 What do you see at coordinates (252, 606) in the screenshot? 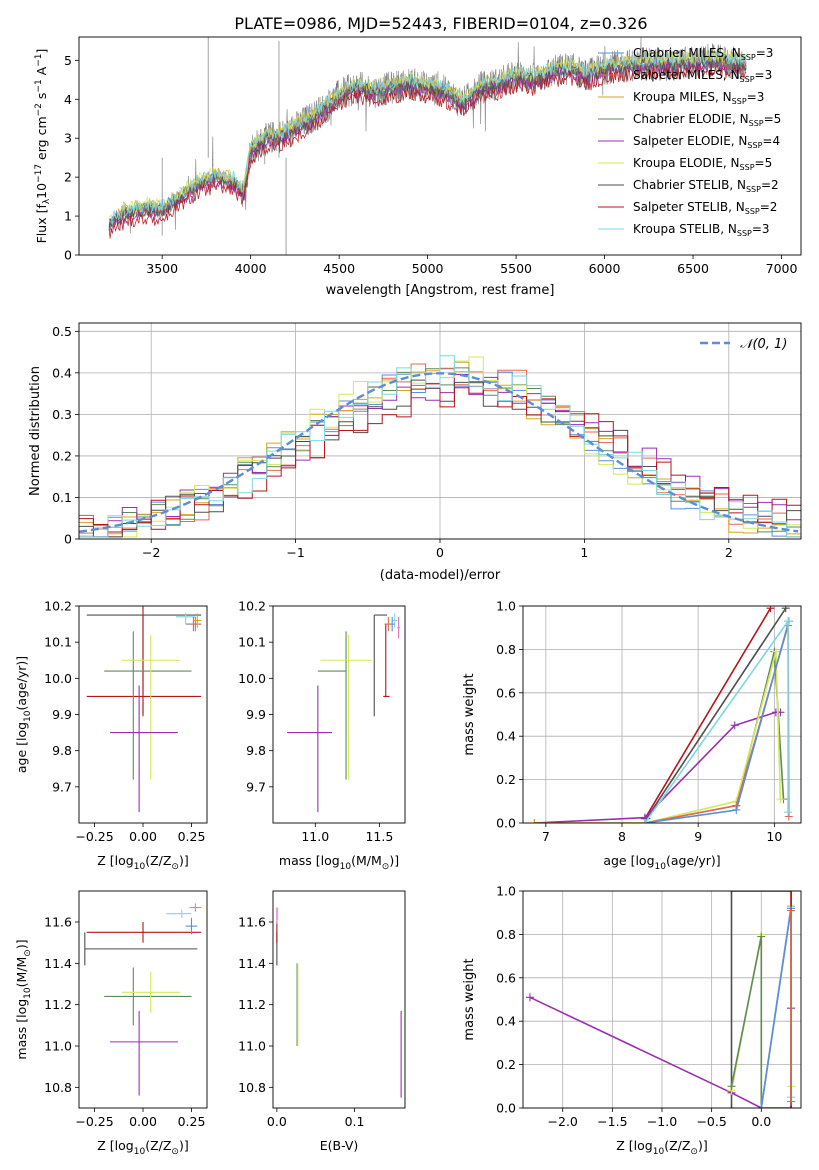
I see `y-tick-label: 10.2` at bounding box center [252, 606].